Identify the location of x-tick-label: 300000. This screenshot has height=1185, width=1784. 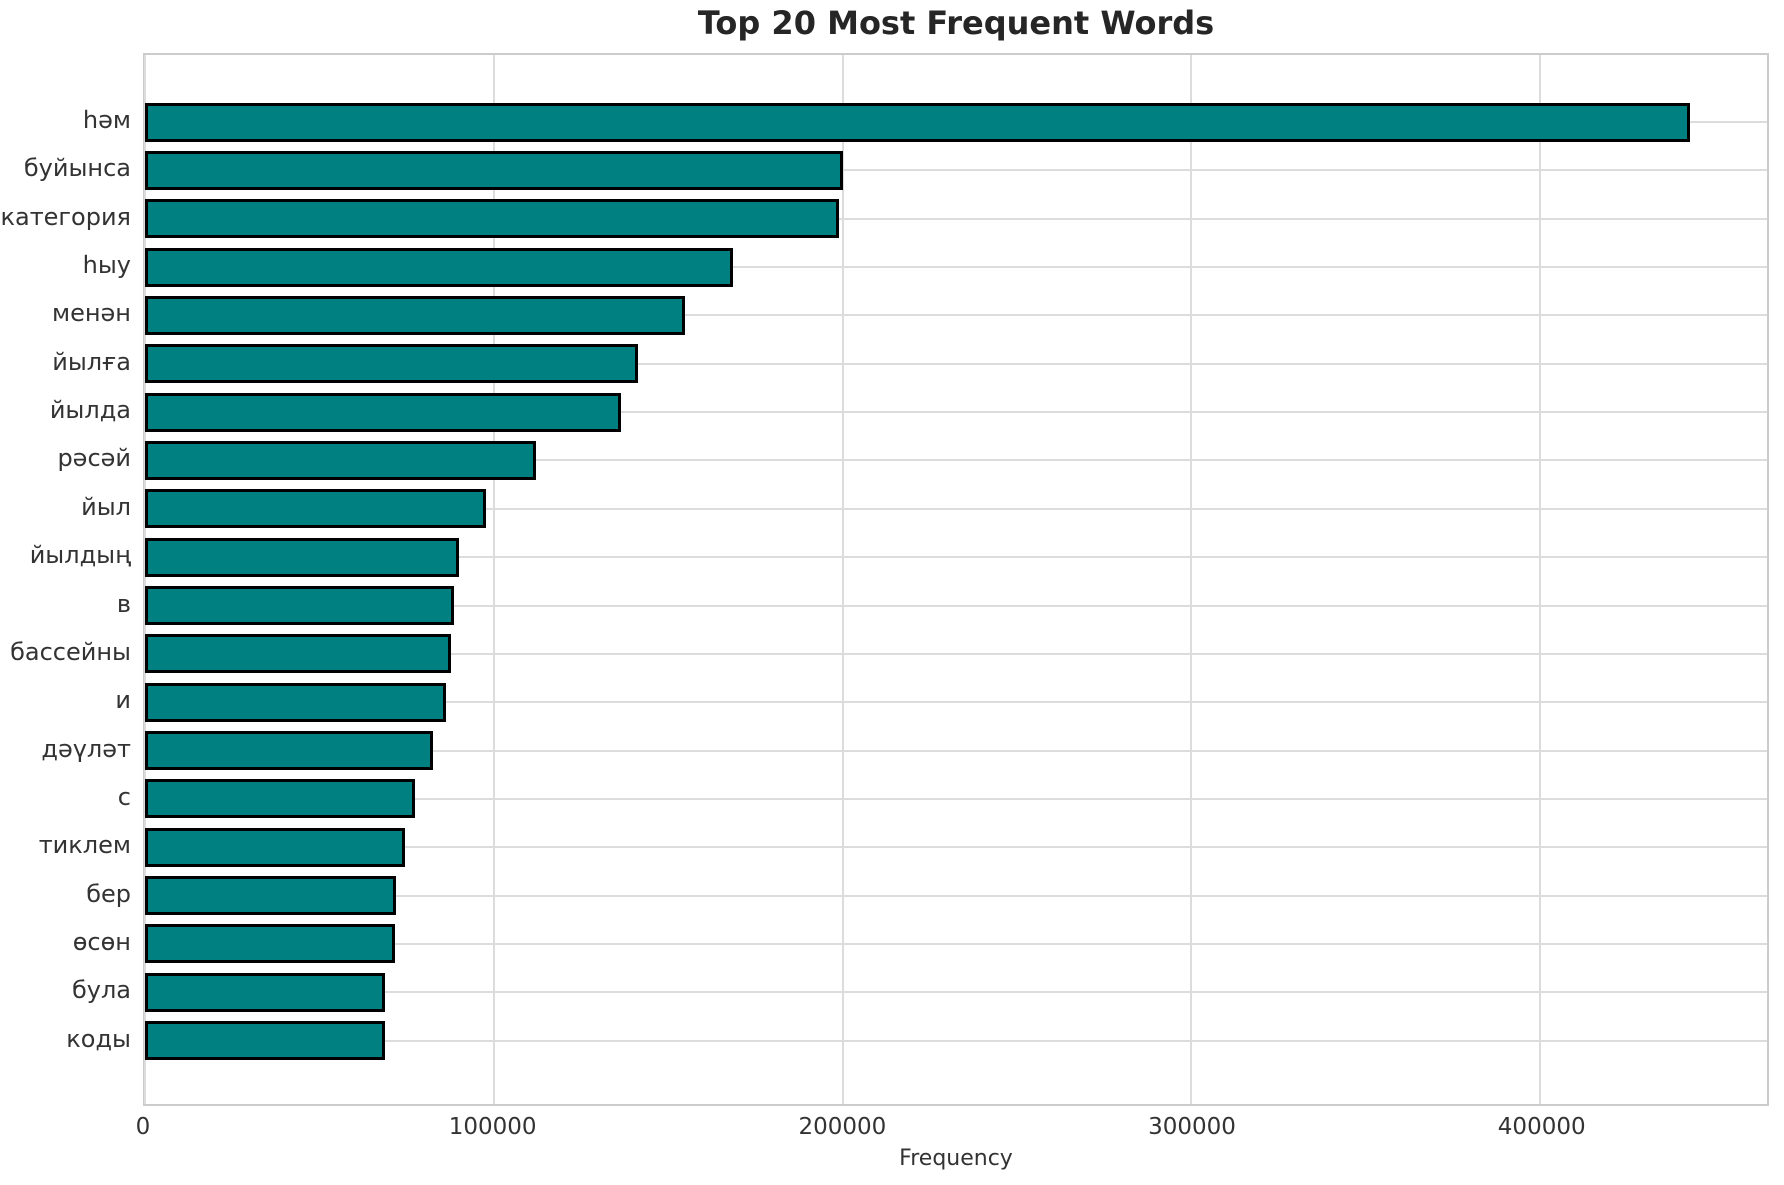
(1192, 1127).